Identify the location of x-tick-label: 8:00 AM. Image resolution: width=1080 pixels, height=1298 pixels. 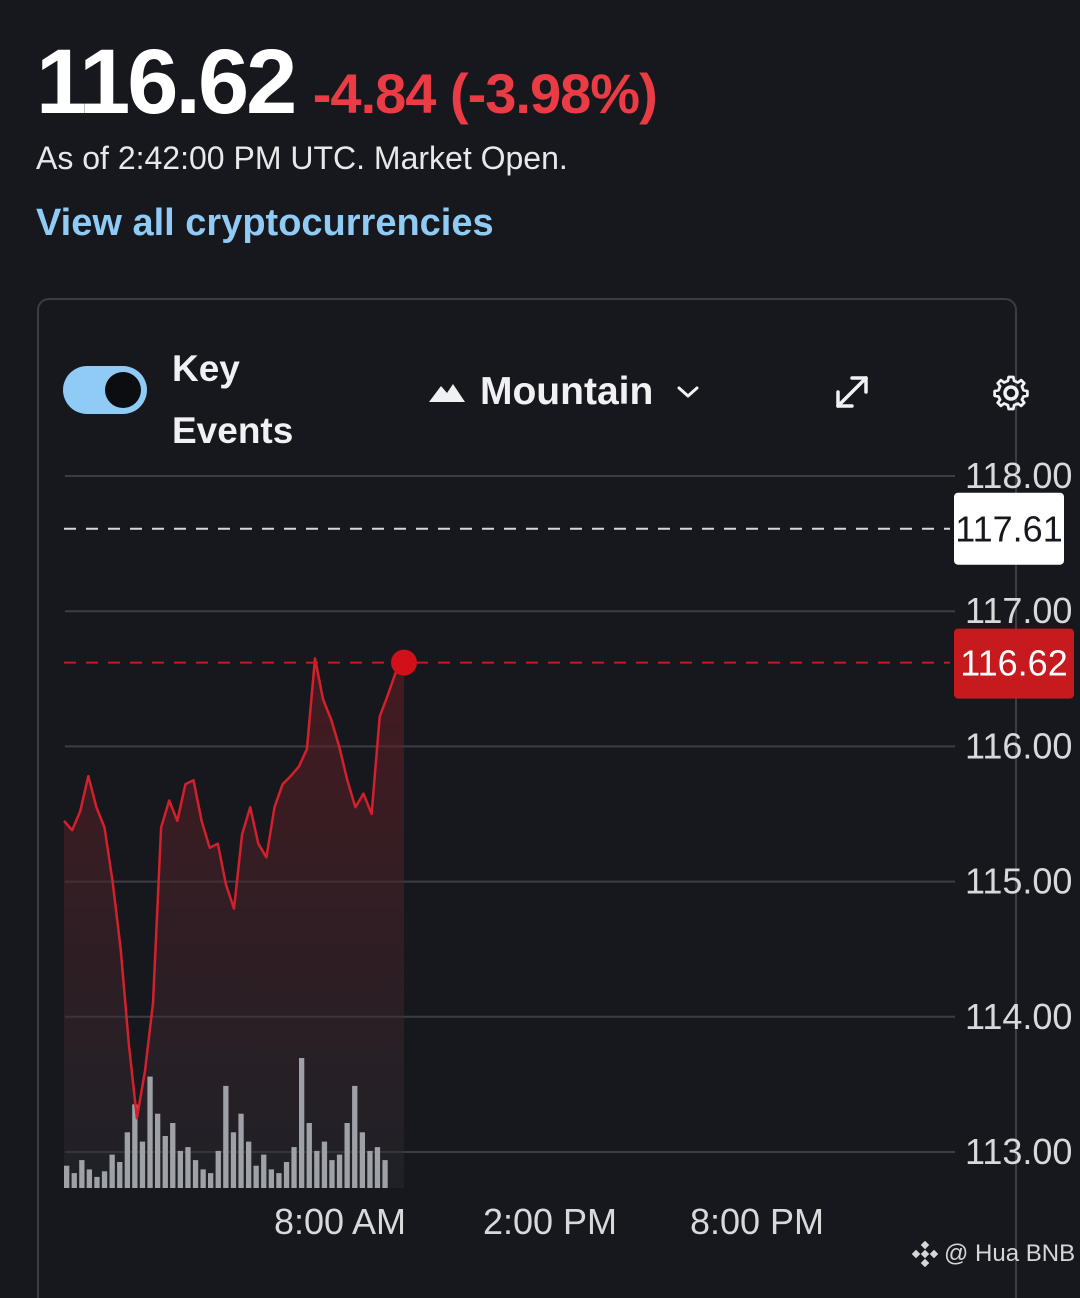
(340, 1221).